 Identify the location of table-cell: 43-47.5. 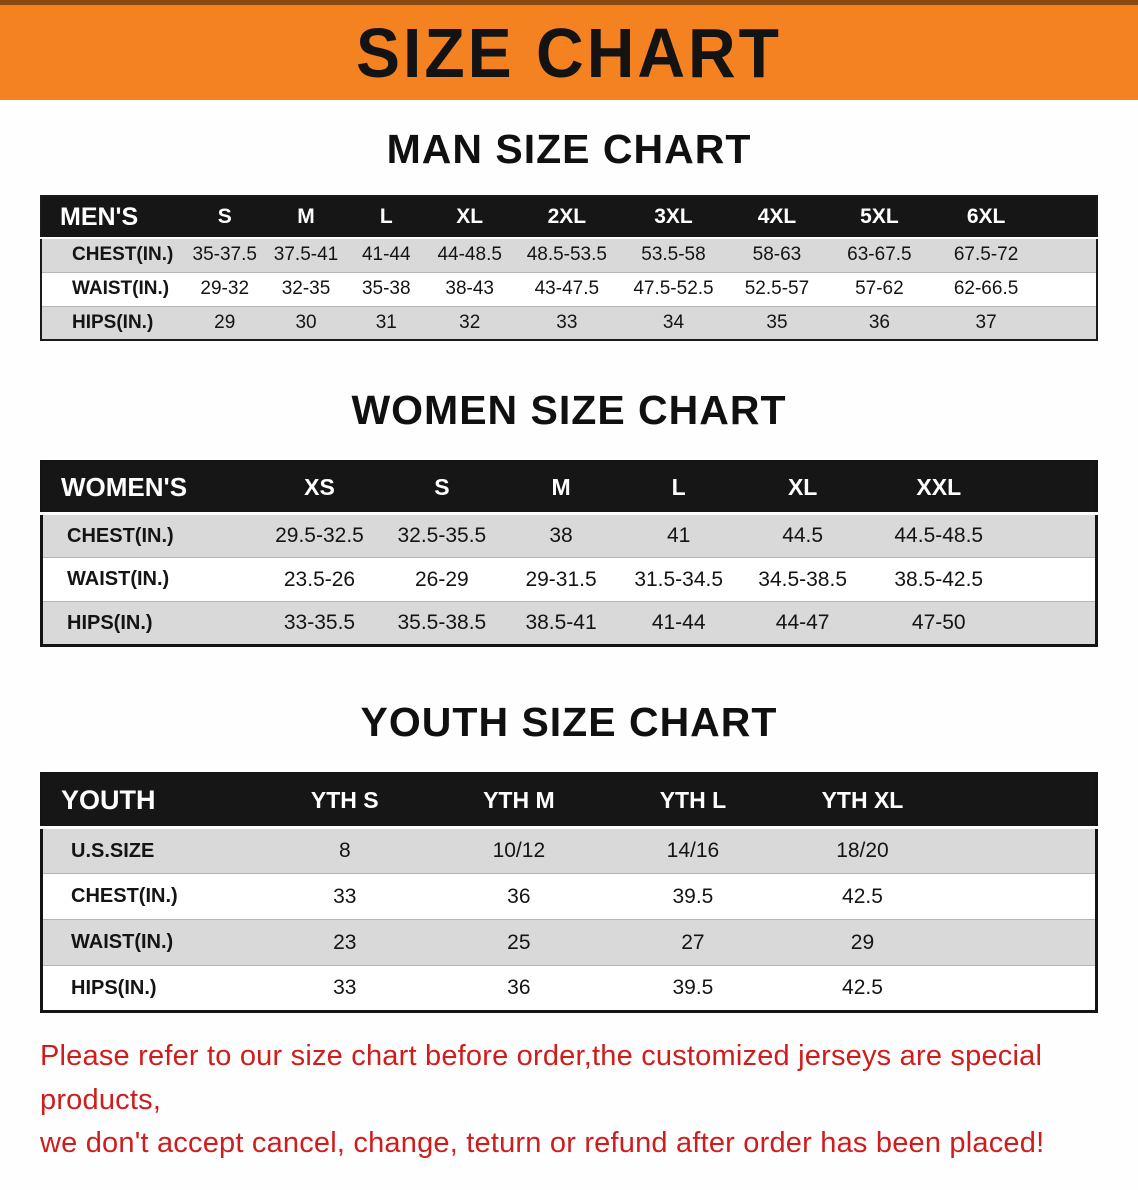
(567, 288).